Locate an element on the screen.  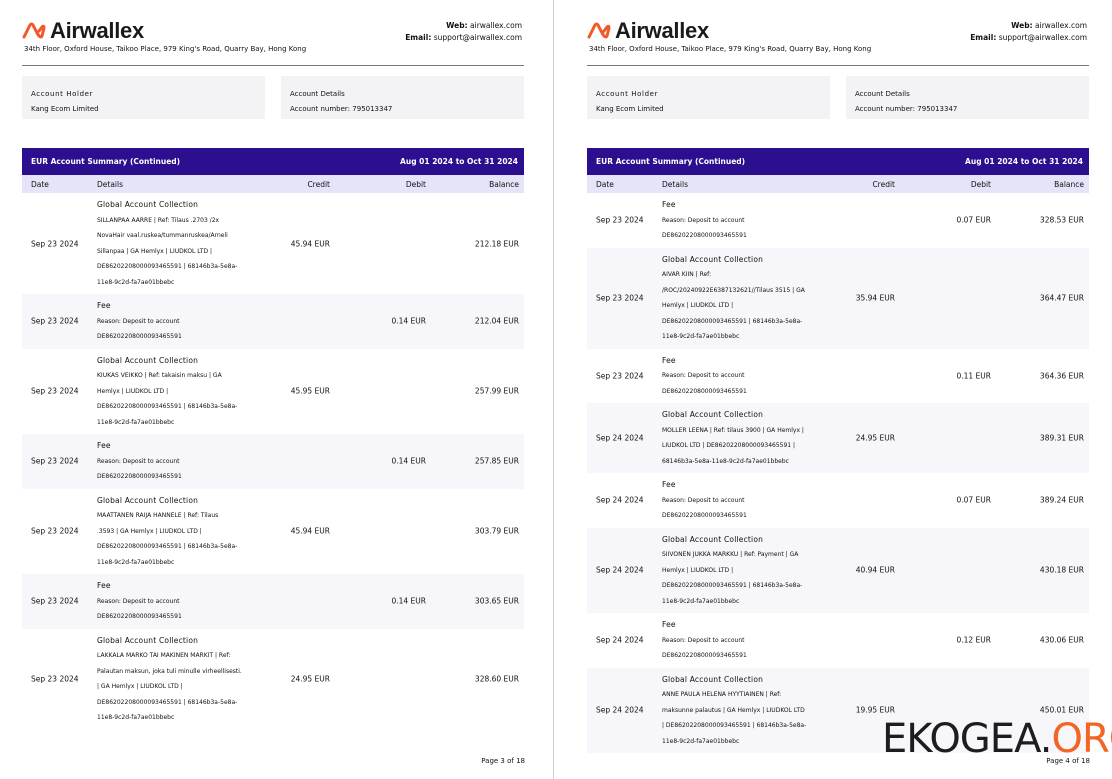
web: Web: airwallex.com is located at coordinates (463, 26).